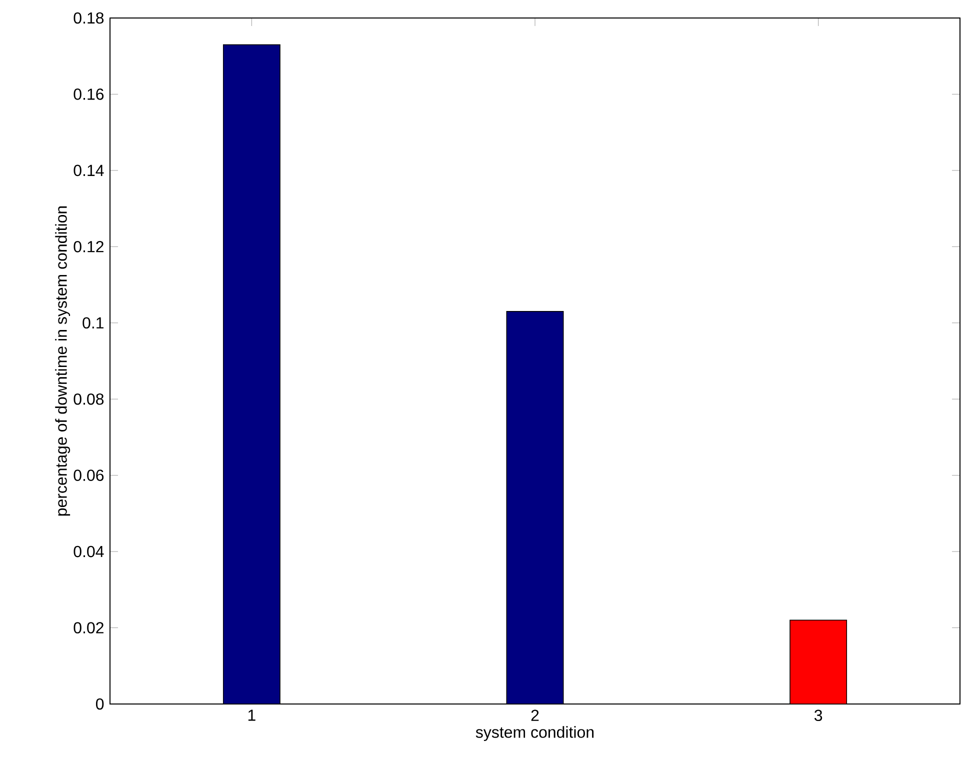 The image size is (971, 776). What do you see at coordinates (62, 361) in the screenshot?
I see `y-axis-title: percentage of downtime in system condition` at bounding box center [62, 361].